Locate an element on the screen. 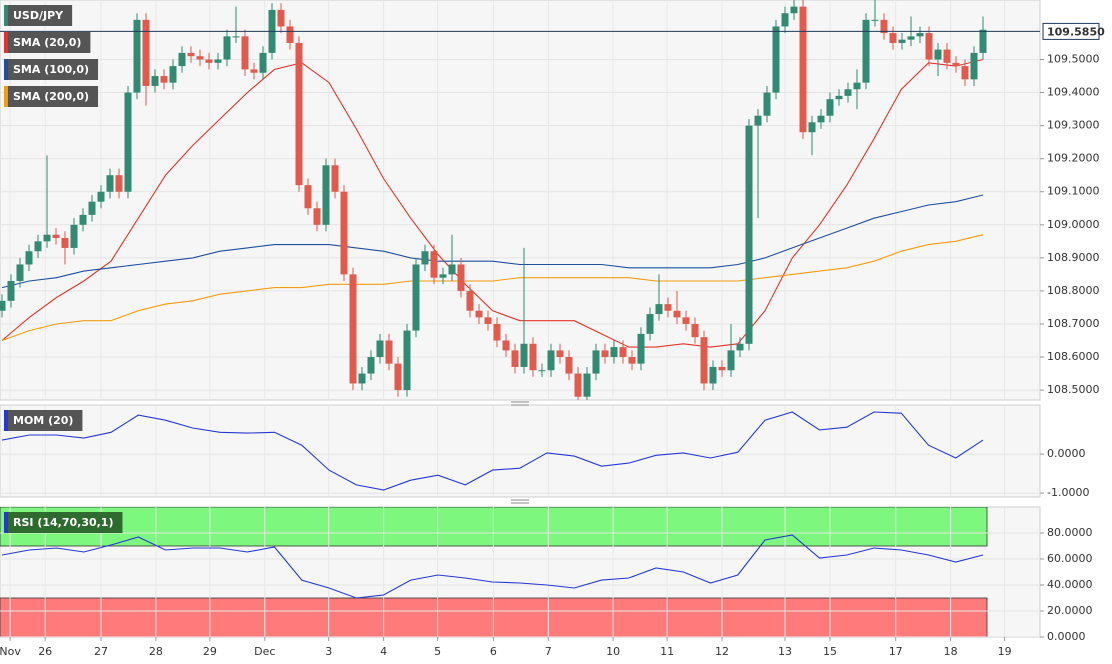 The image size is (1112, 664). x-tick-label: 5 is located at coordinates (437, 651).